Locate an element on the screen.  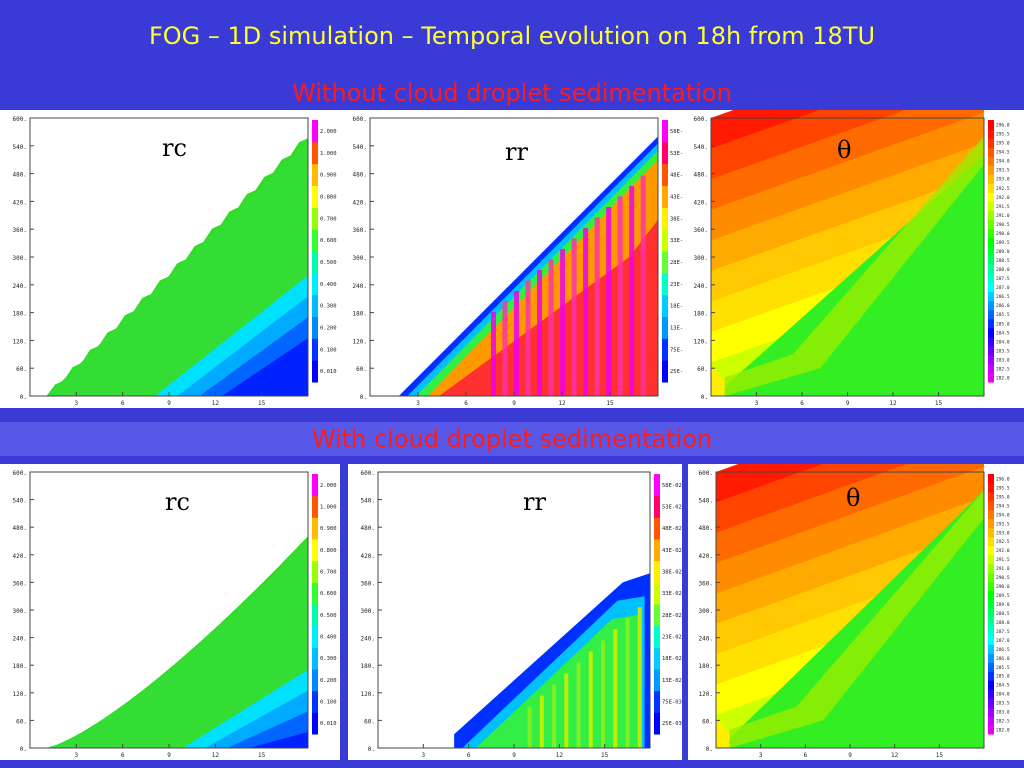
colorbar-label-8: 286.0 is located at coordinates (1003, 306).